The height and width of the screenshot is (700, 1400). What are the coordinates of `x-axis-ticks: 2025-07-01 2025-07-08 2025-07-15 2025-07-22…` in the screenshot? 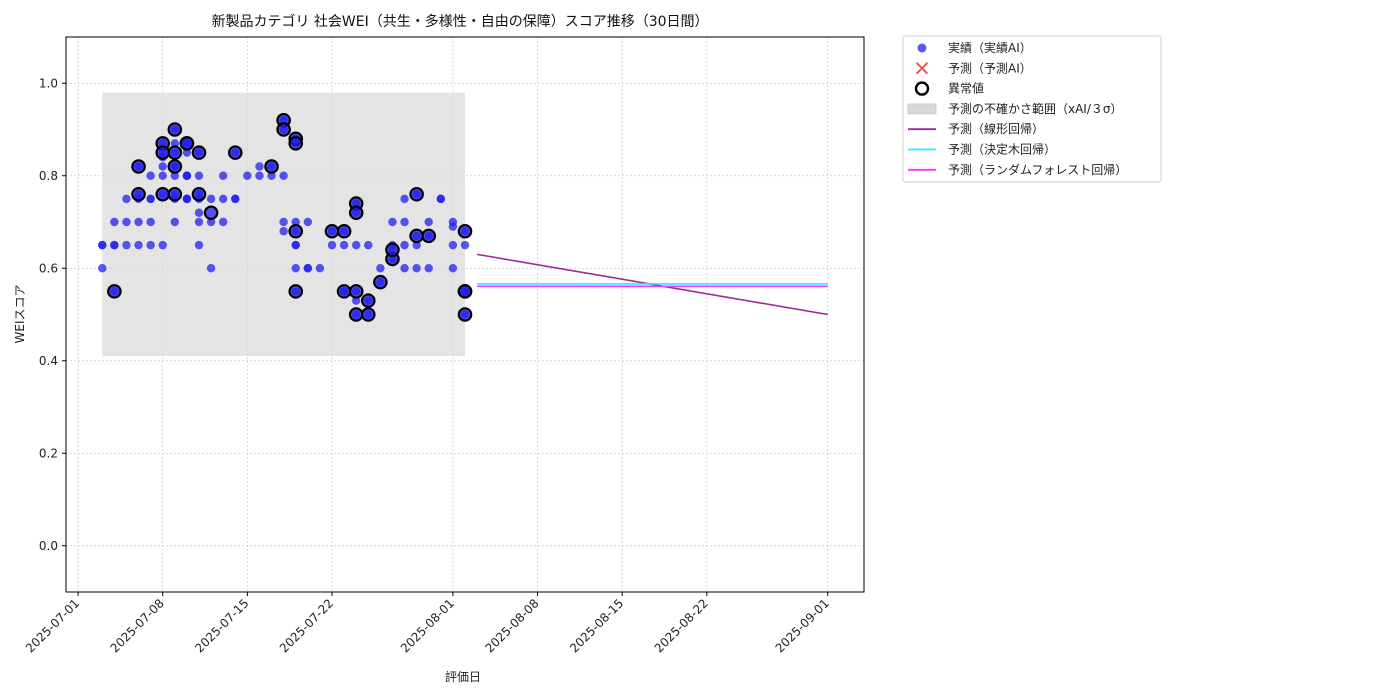 It's located at (427, 623).